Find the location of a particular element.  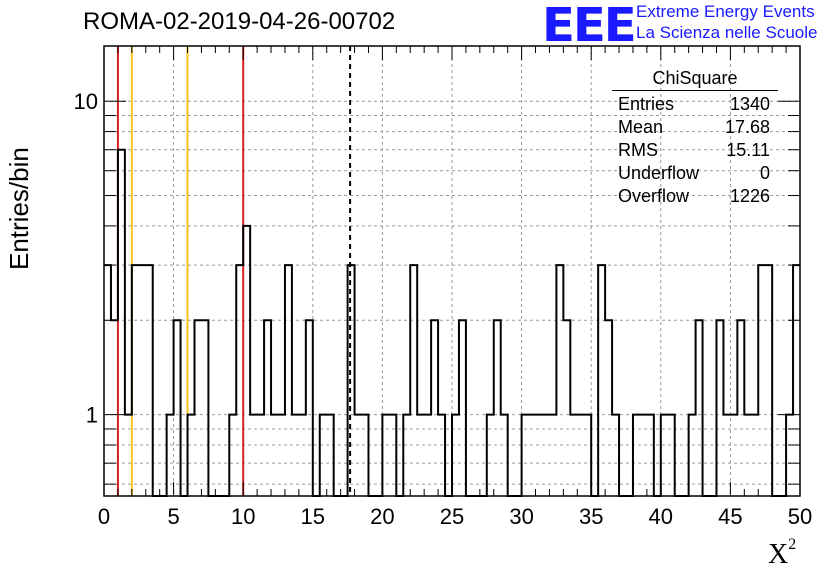

stats-label: Overflow is located at coordinates (654, 196).